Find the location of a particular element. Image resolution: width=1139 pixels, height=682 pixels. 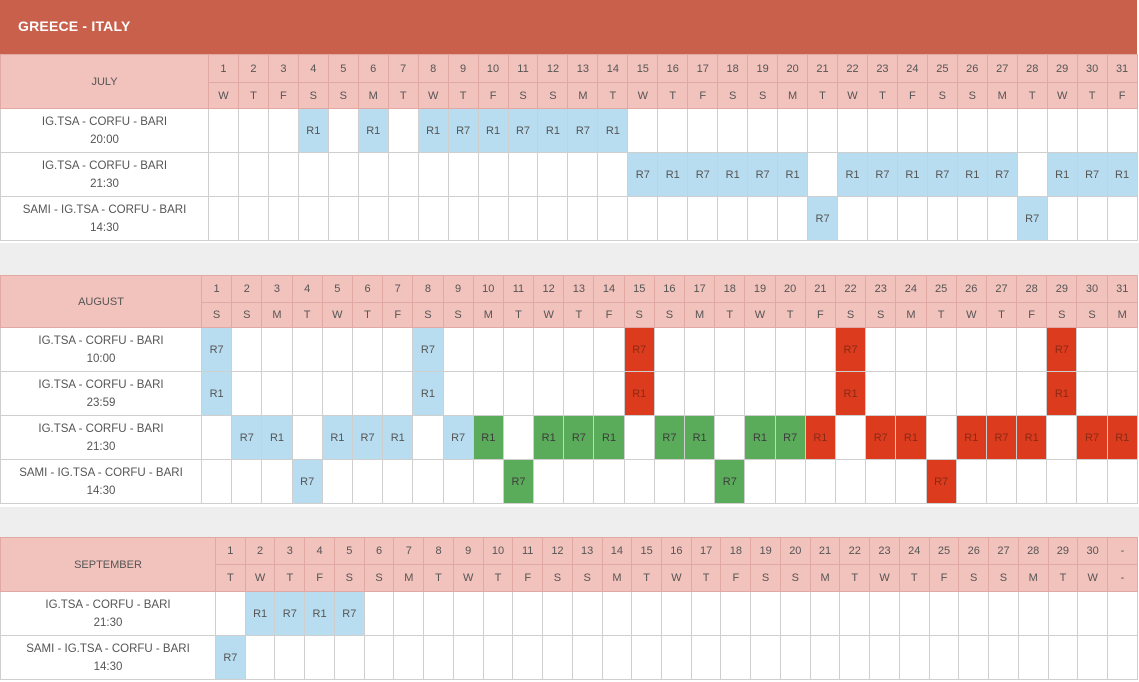

route-label: IG.TSA - CORFU - BARI 21:30 is located at coordinates (101, 437).